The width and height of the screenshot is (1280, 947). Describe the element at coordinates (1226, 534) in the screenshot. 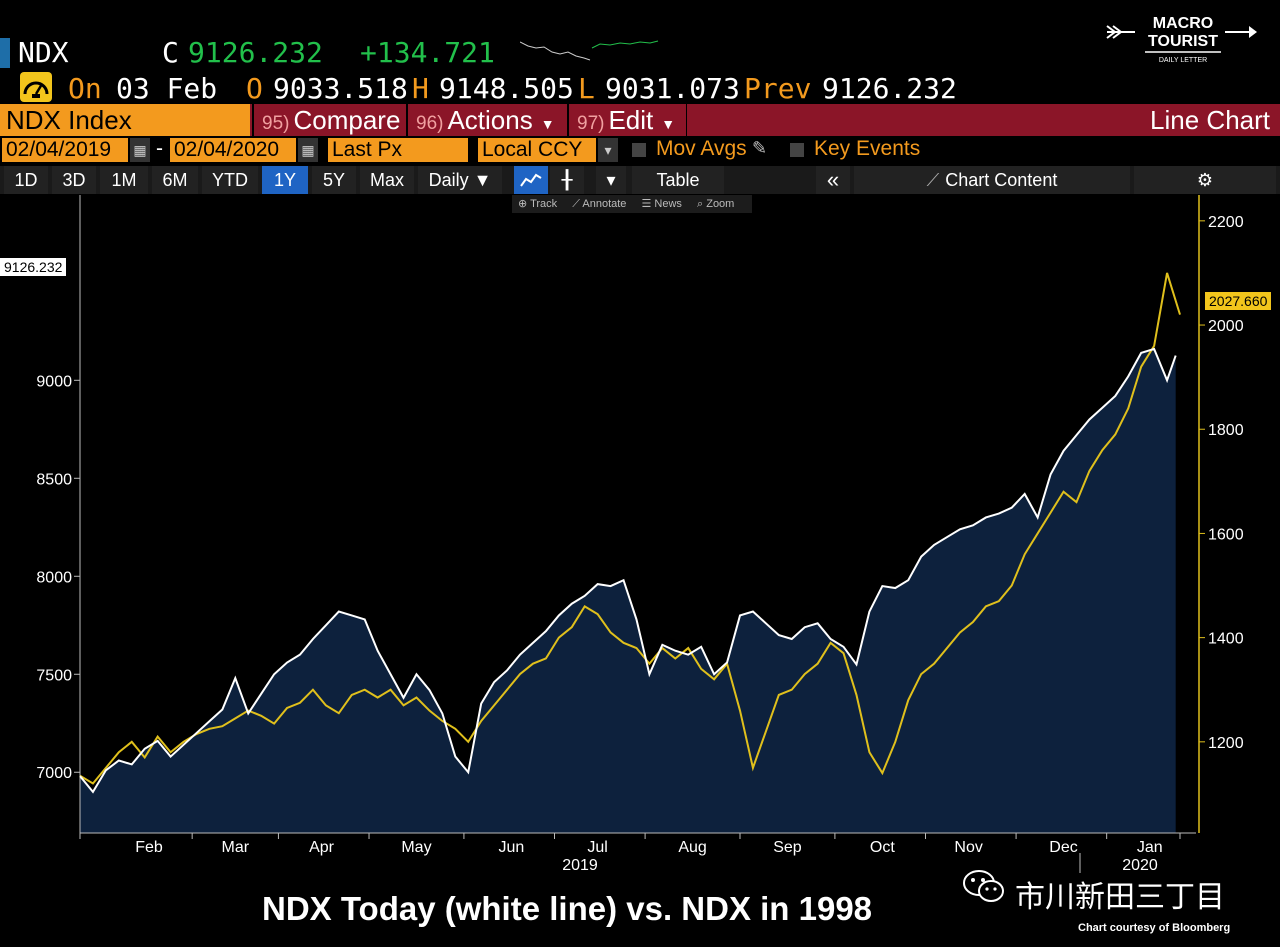

I see `right-tick-label: 1600` at that location.